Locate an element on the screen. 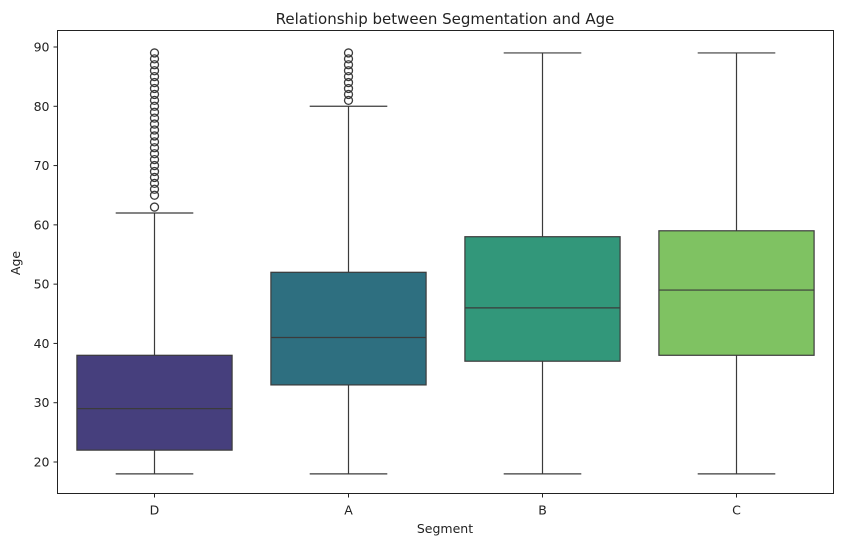 The height and width of the screenshot is (547, 841). y-tick-label: 30 is located at coordinates (42, 402).